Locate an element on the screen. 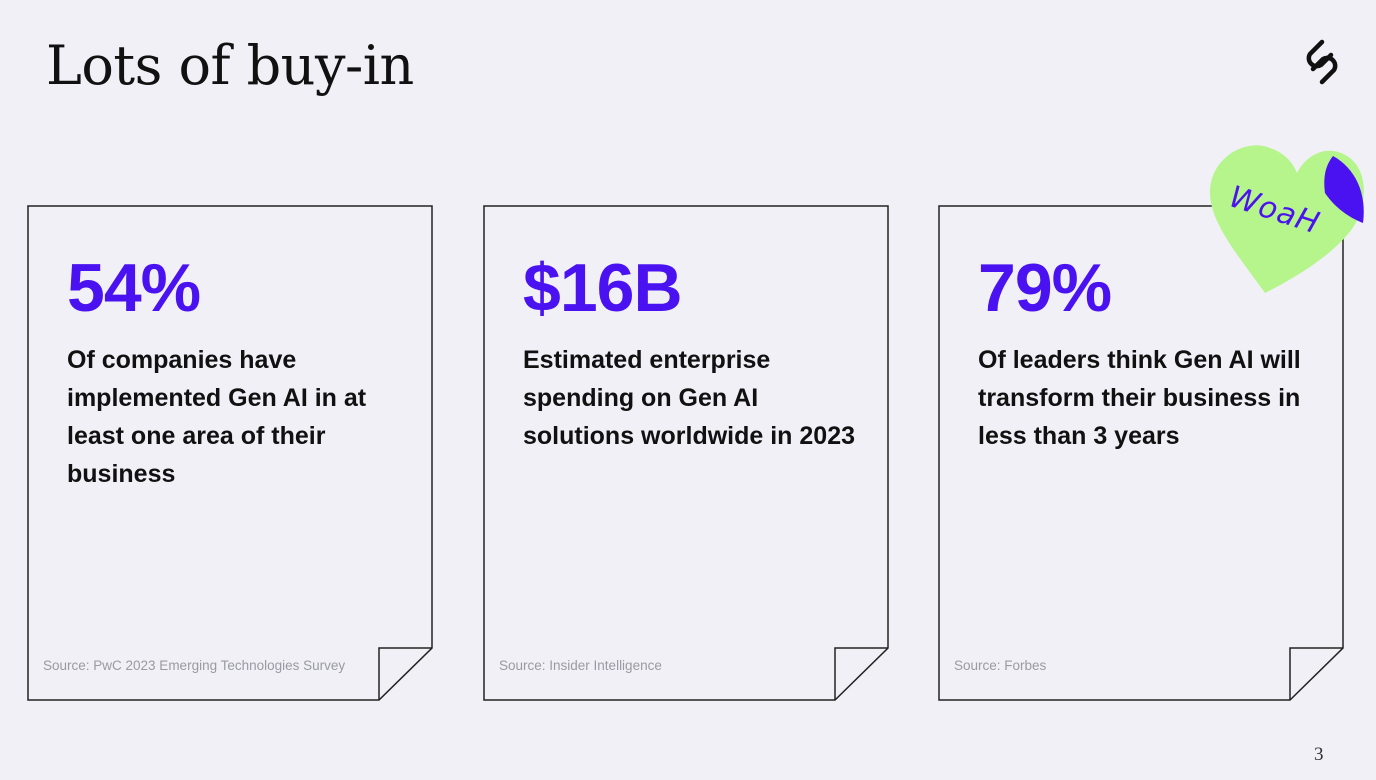 The image size is (1376, 780). heart-sticker-icon is located at coordinates (1287, 219).